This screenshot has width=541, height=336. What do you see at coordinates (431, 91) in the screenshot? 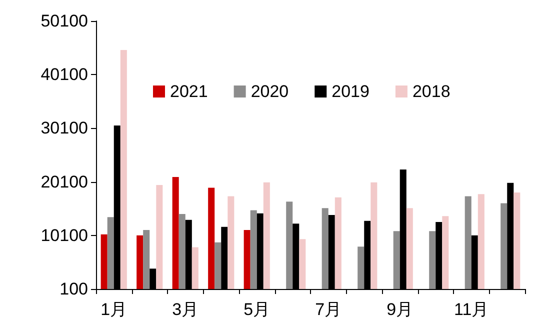
I see `legend-label: 2018` at bounding box center [431, 91].